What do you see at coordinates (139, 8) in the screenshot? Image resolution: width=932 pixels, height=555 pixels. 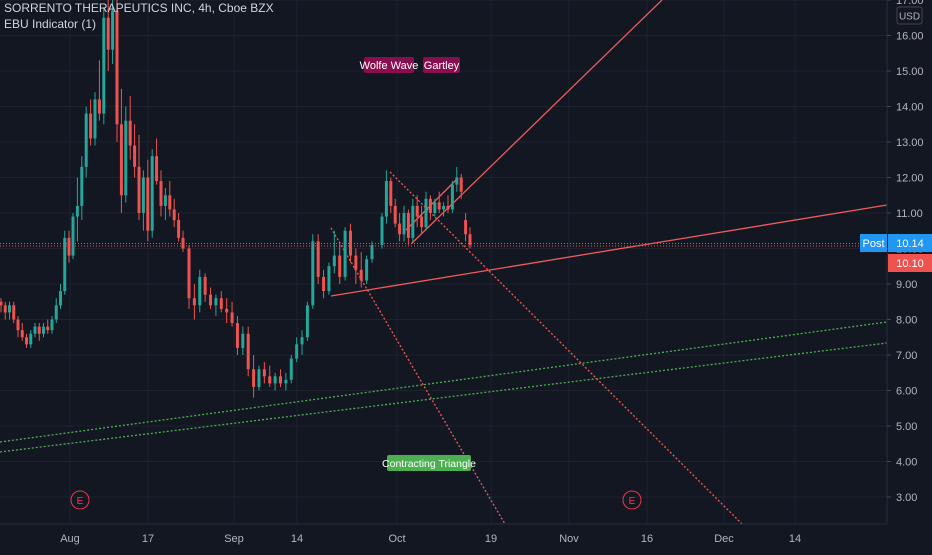 I see `symbol-line: SORRENTO THERAPEUTICS INC, 4h, Cboe BZX` at bounding box center [139, 8].